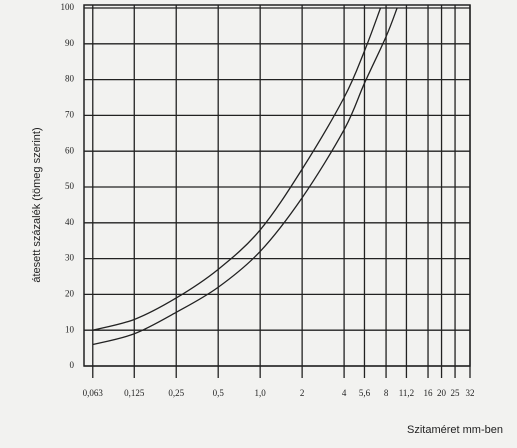  Describe the element at coordinates (365, 393) in the screenshot. I see `x-tick-label: 5,6` at that location.